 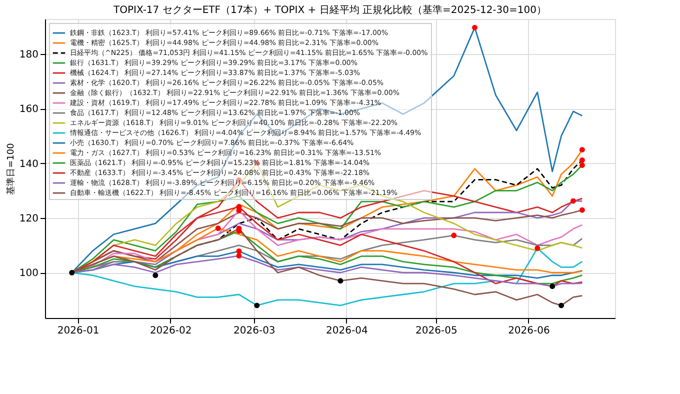 What do you see at coordinates (437, 331) in the screenshot?
I see `x-tick-label: 2026-05` at bounding box center [437, 331].